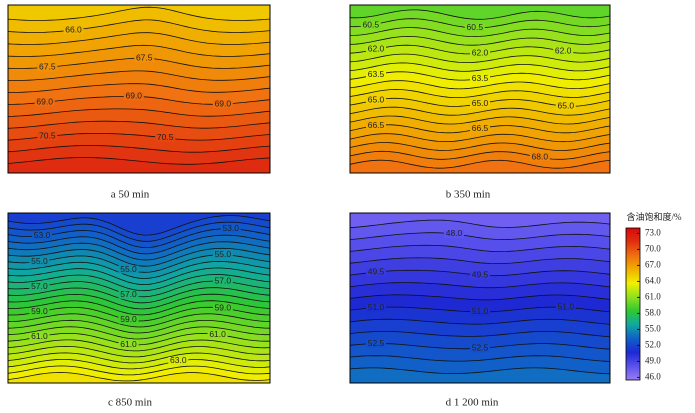 This screenshot has width=695, height=413. Describe the element at coordinates (653, 280) in the screenshot. I see `colorbar-tick-label: 64.0` at that location.